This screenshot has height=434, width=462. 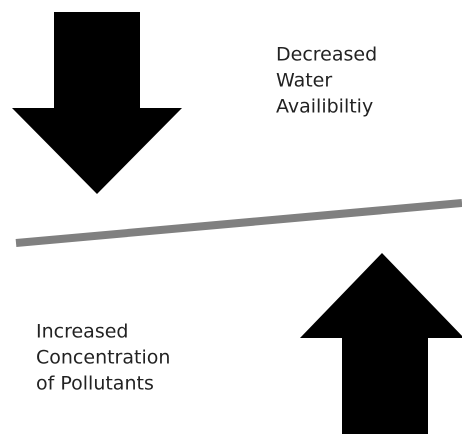 What do you see at coordinates (82, 332) in the screenshot?
I see `label-line: Increased` at bounding box center [82, 332].